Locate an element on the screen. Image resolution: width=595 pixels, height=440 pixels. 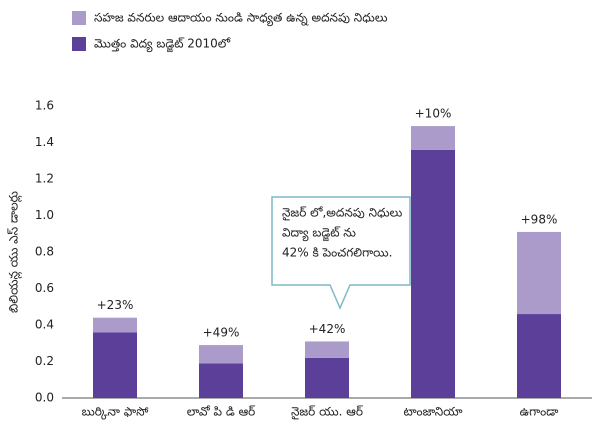
y-tick-label: 1.0 is located at coordinates (44, 215).